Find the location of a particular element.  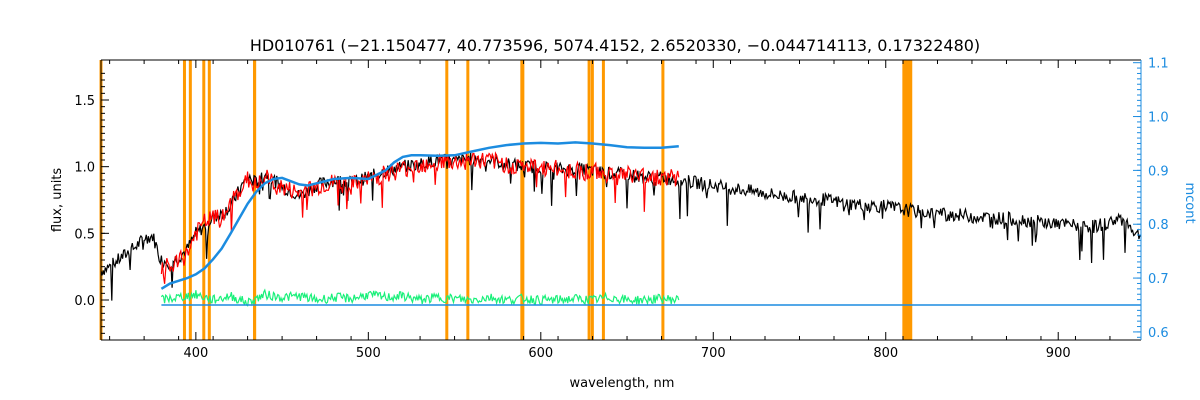

x-tick-label-4: 800 is located at coordinates (885, 353).